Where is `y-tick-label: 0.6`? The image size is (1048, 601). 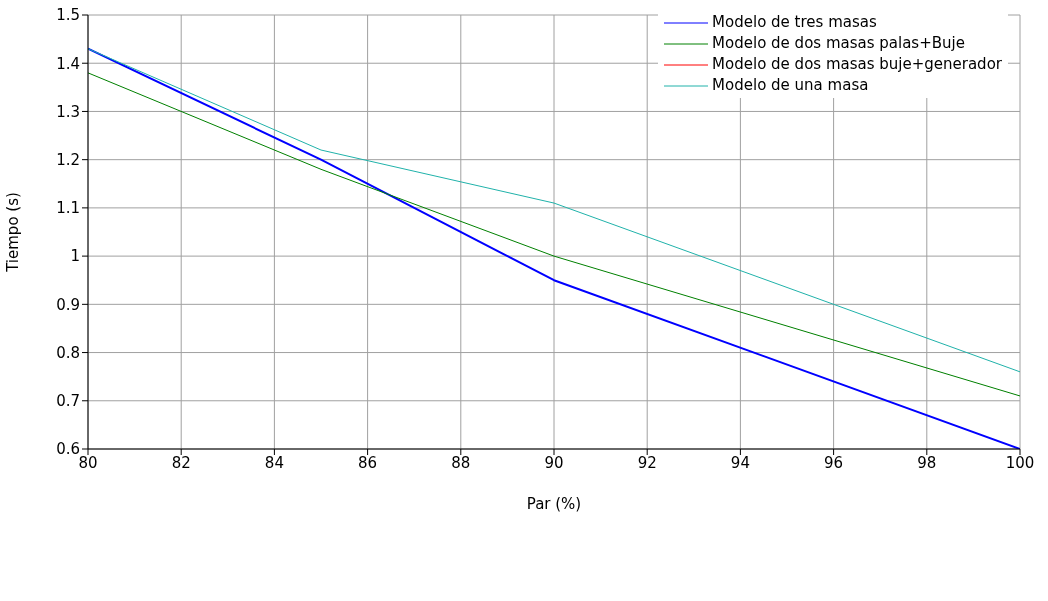 y-tick-label: 0.6 is located at coordinates (68, 449).